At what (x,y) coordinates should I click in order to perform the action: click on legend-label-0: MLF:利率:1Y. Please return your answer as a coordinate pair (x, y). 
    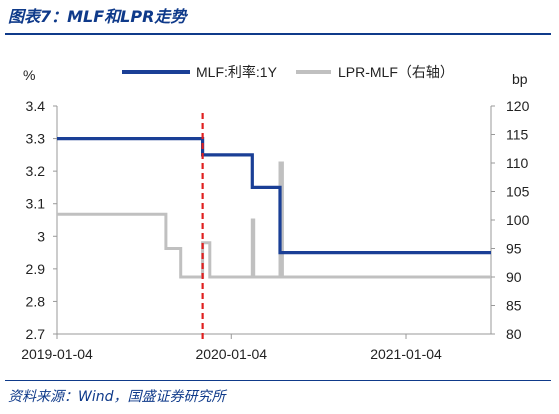
    Looking at the image, I should click on (237, 72).